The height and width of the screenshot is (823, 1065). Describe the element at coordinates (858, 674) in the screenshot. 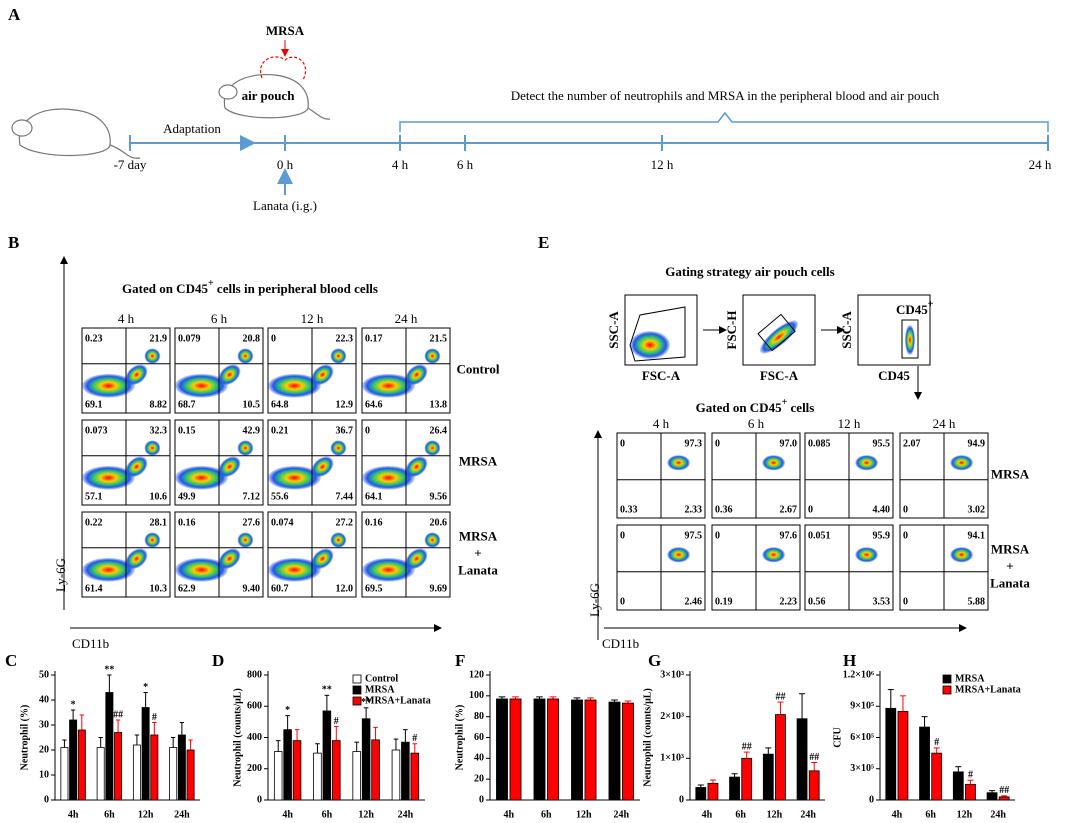

I see `y-tick-label: 1.2×10⁶` at that location.